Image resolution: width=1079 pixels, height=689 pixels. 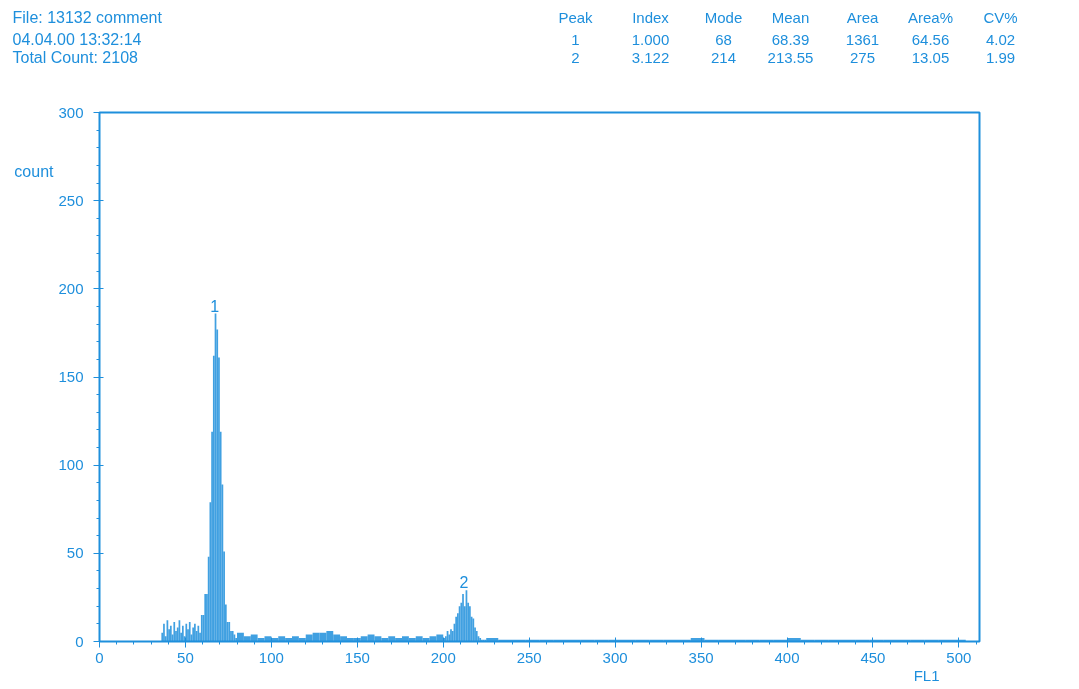 What do you see at coordinates (443, 657) in the screenshot?
I see `x-tick-label: 200` at bounding box center [443, 657].